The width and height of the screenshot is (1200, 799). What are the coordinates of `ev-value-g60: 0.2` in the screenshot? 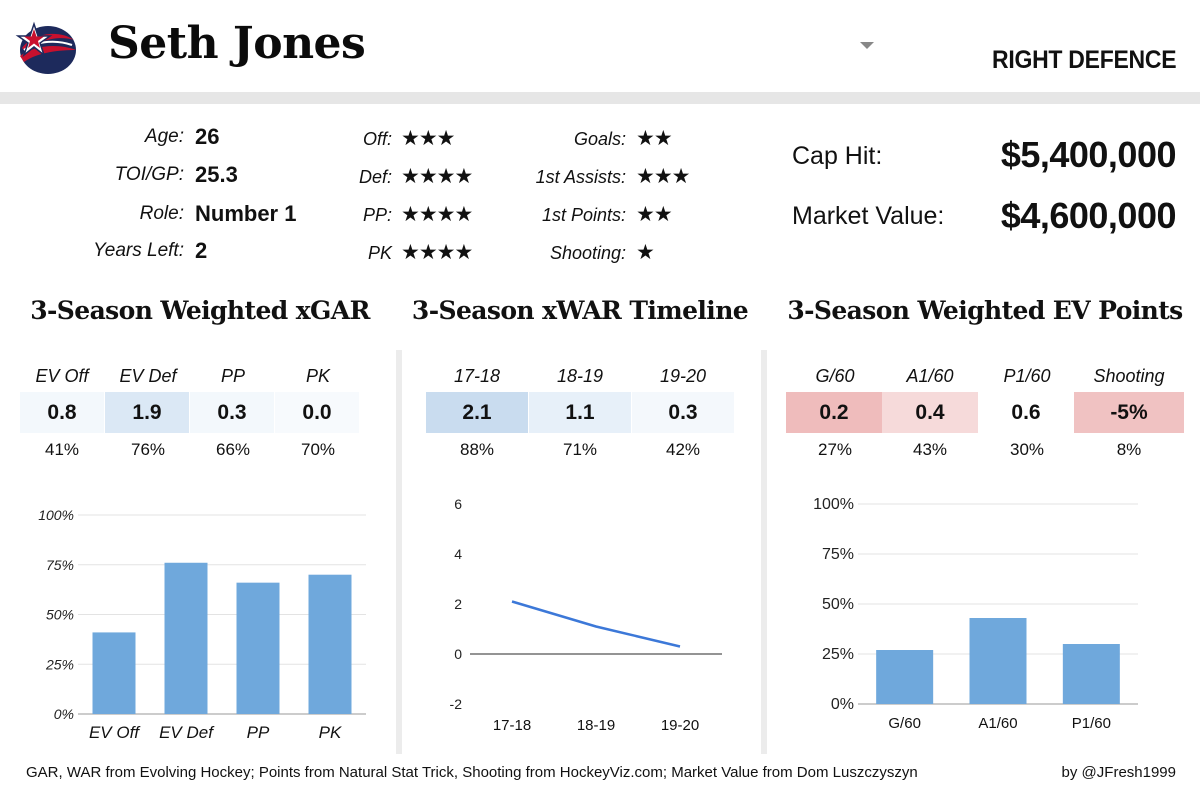 It's located at (834, 412).